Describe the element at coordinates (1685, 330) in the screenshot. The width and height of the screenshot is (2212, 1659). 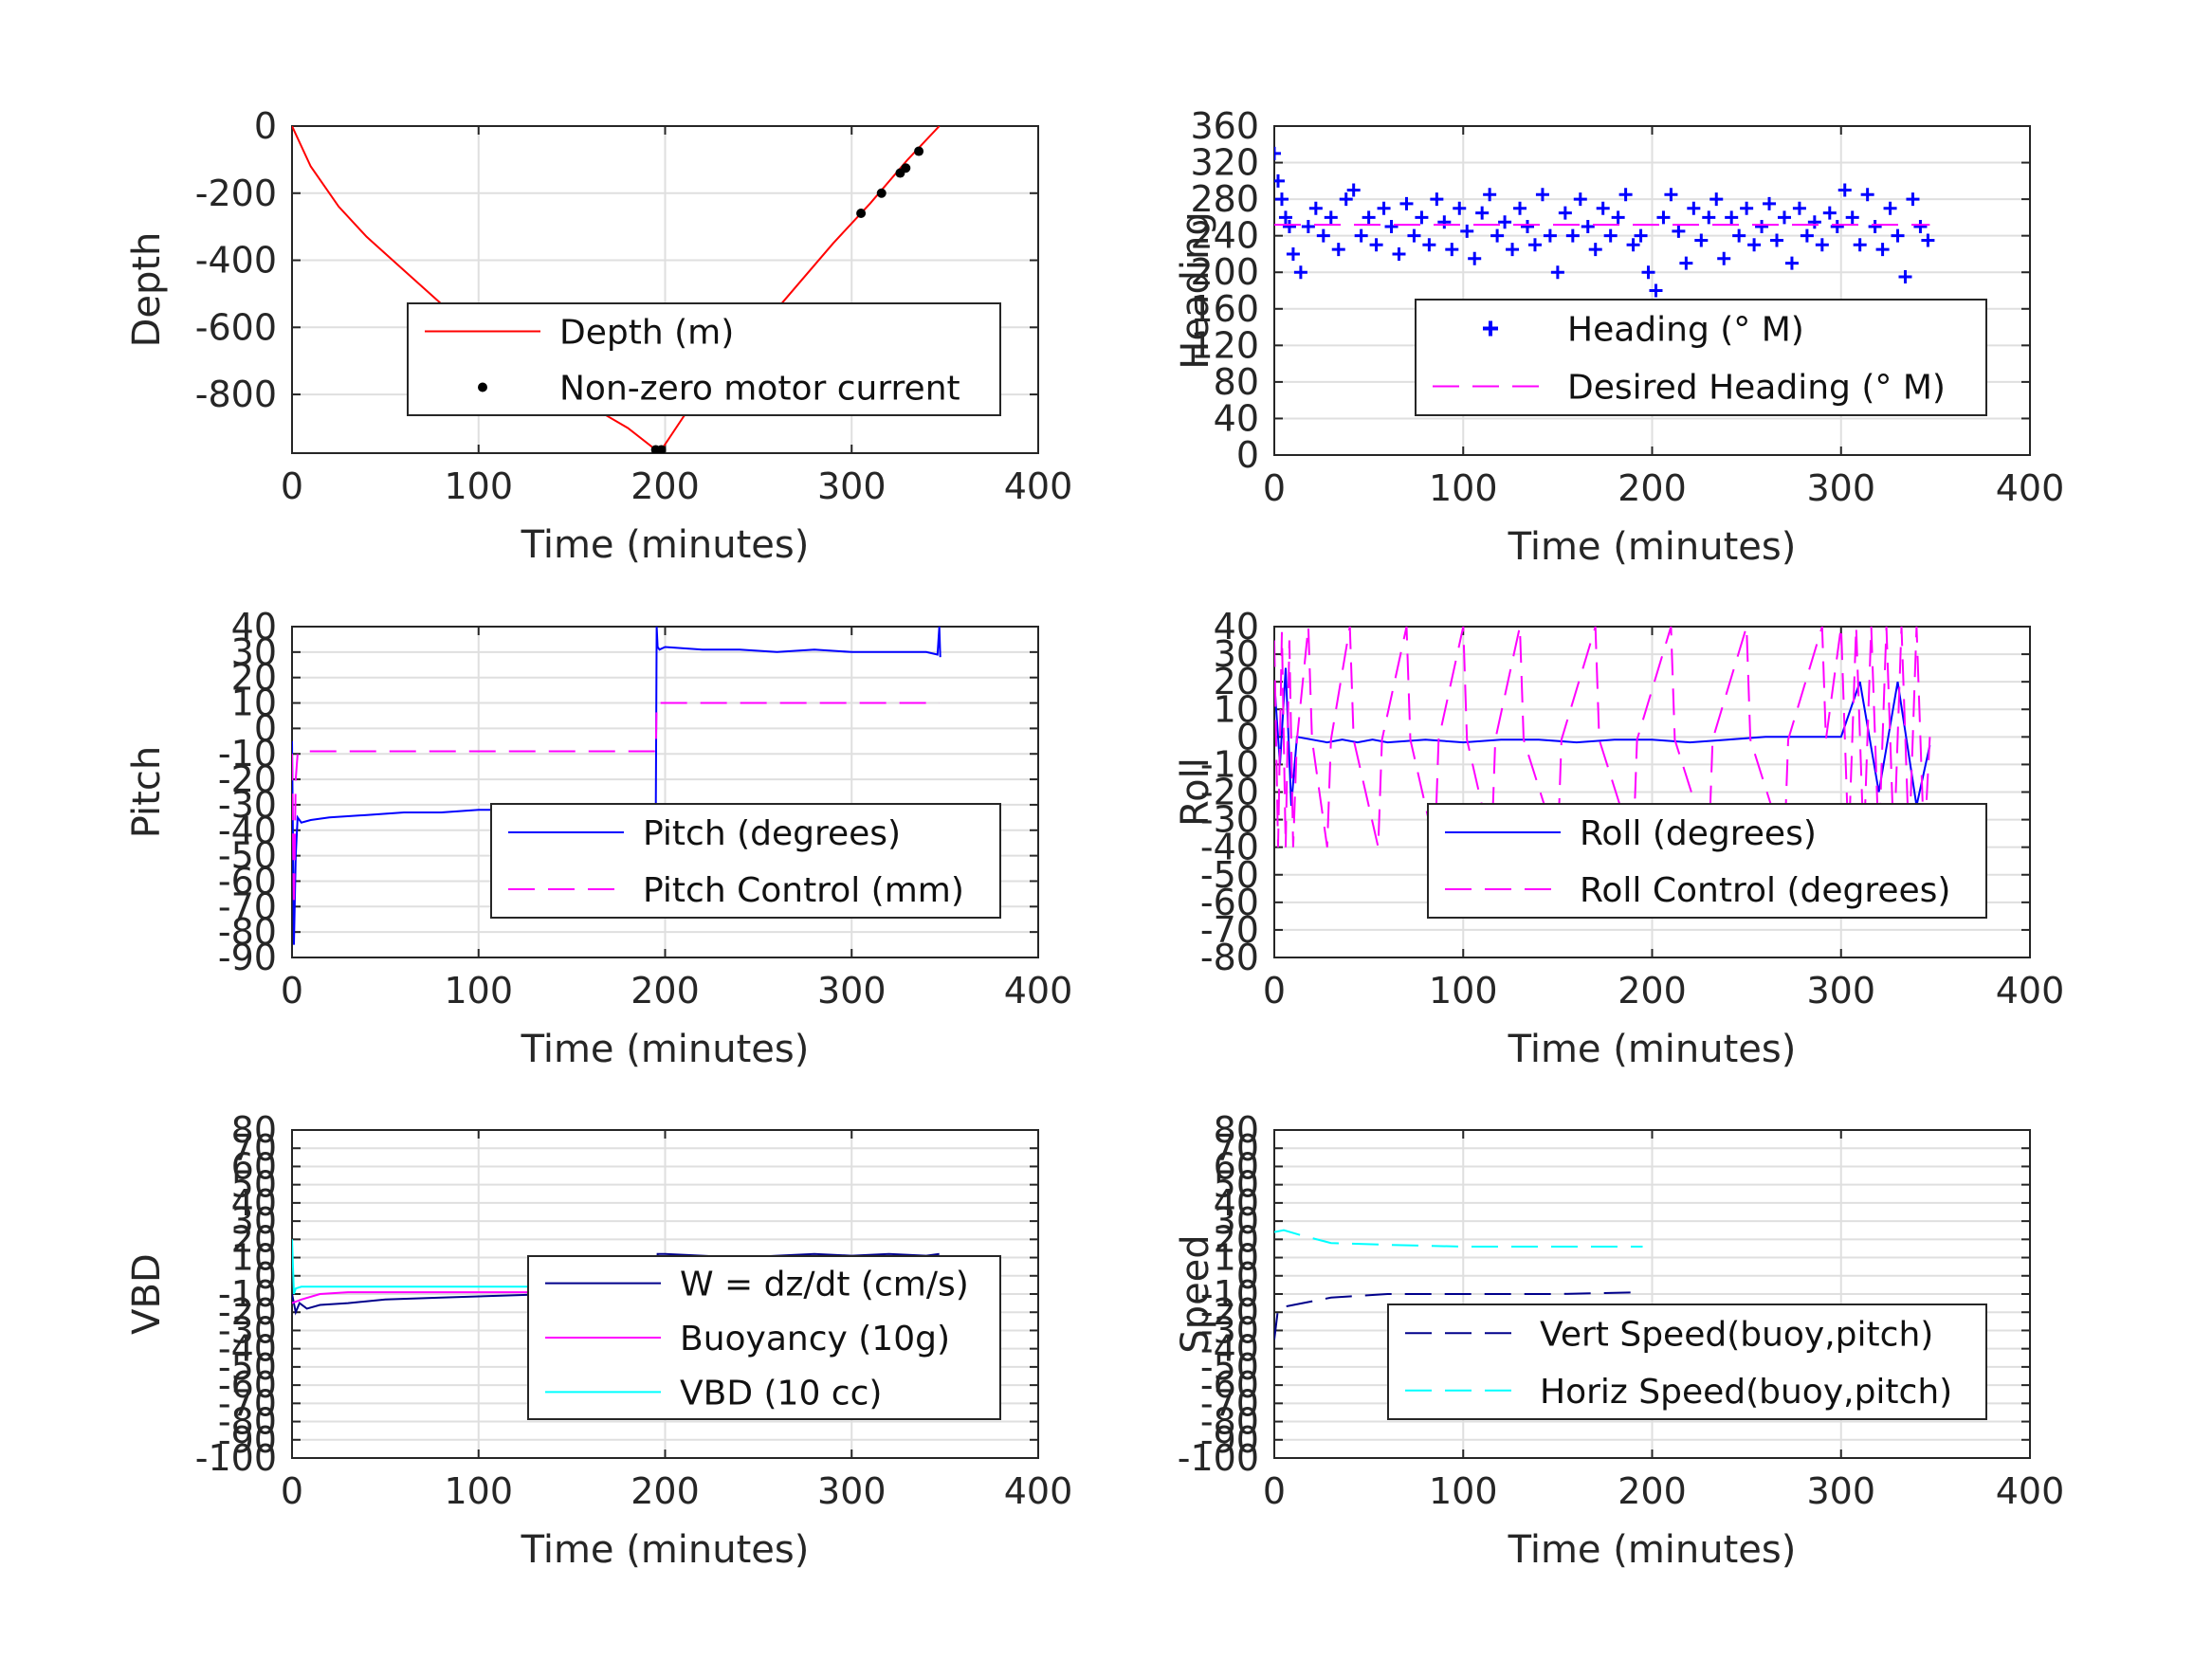
I see `legend-label: Heading (° M)` at that location.